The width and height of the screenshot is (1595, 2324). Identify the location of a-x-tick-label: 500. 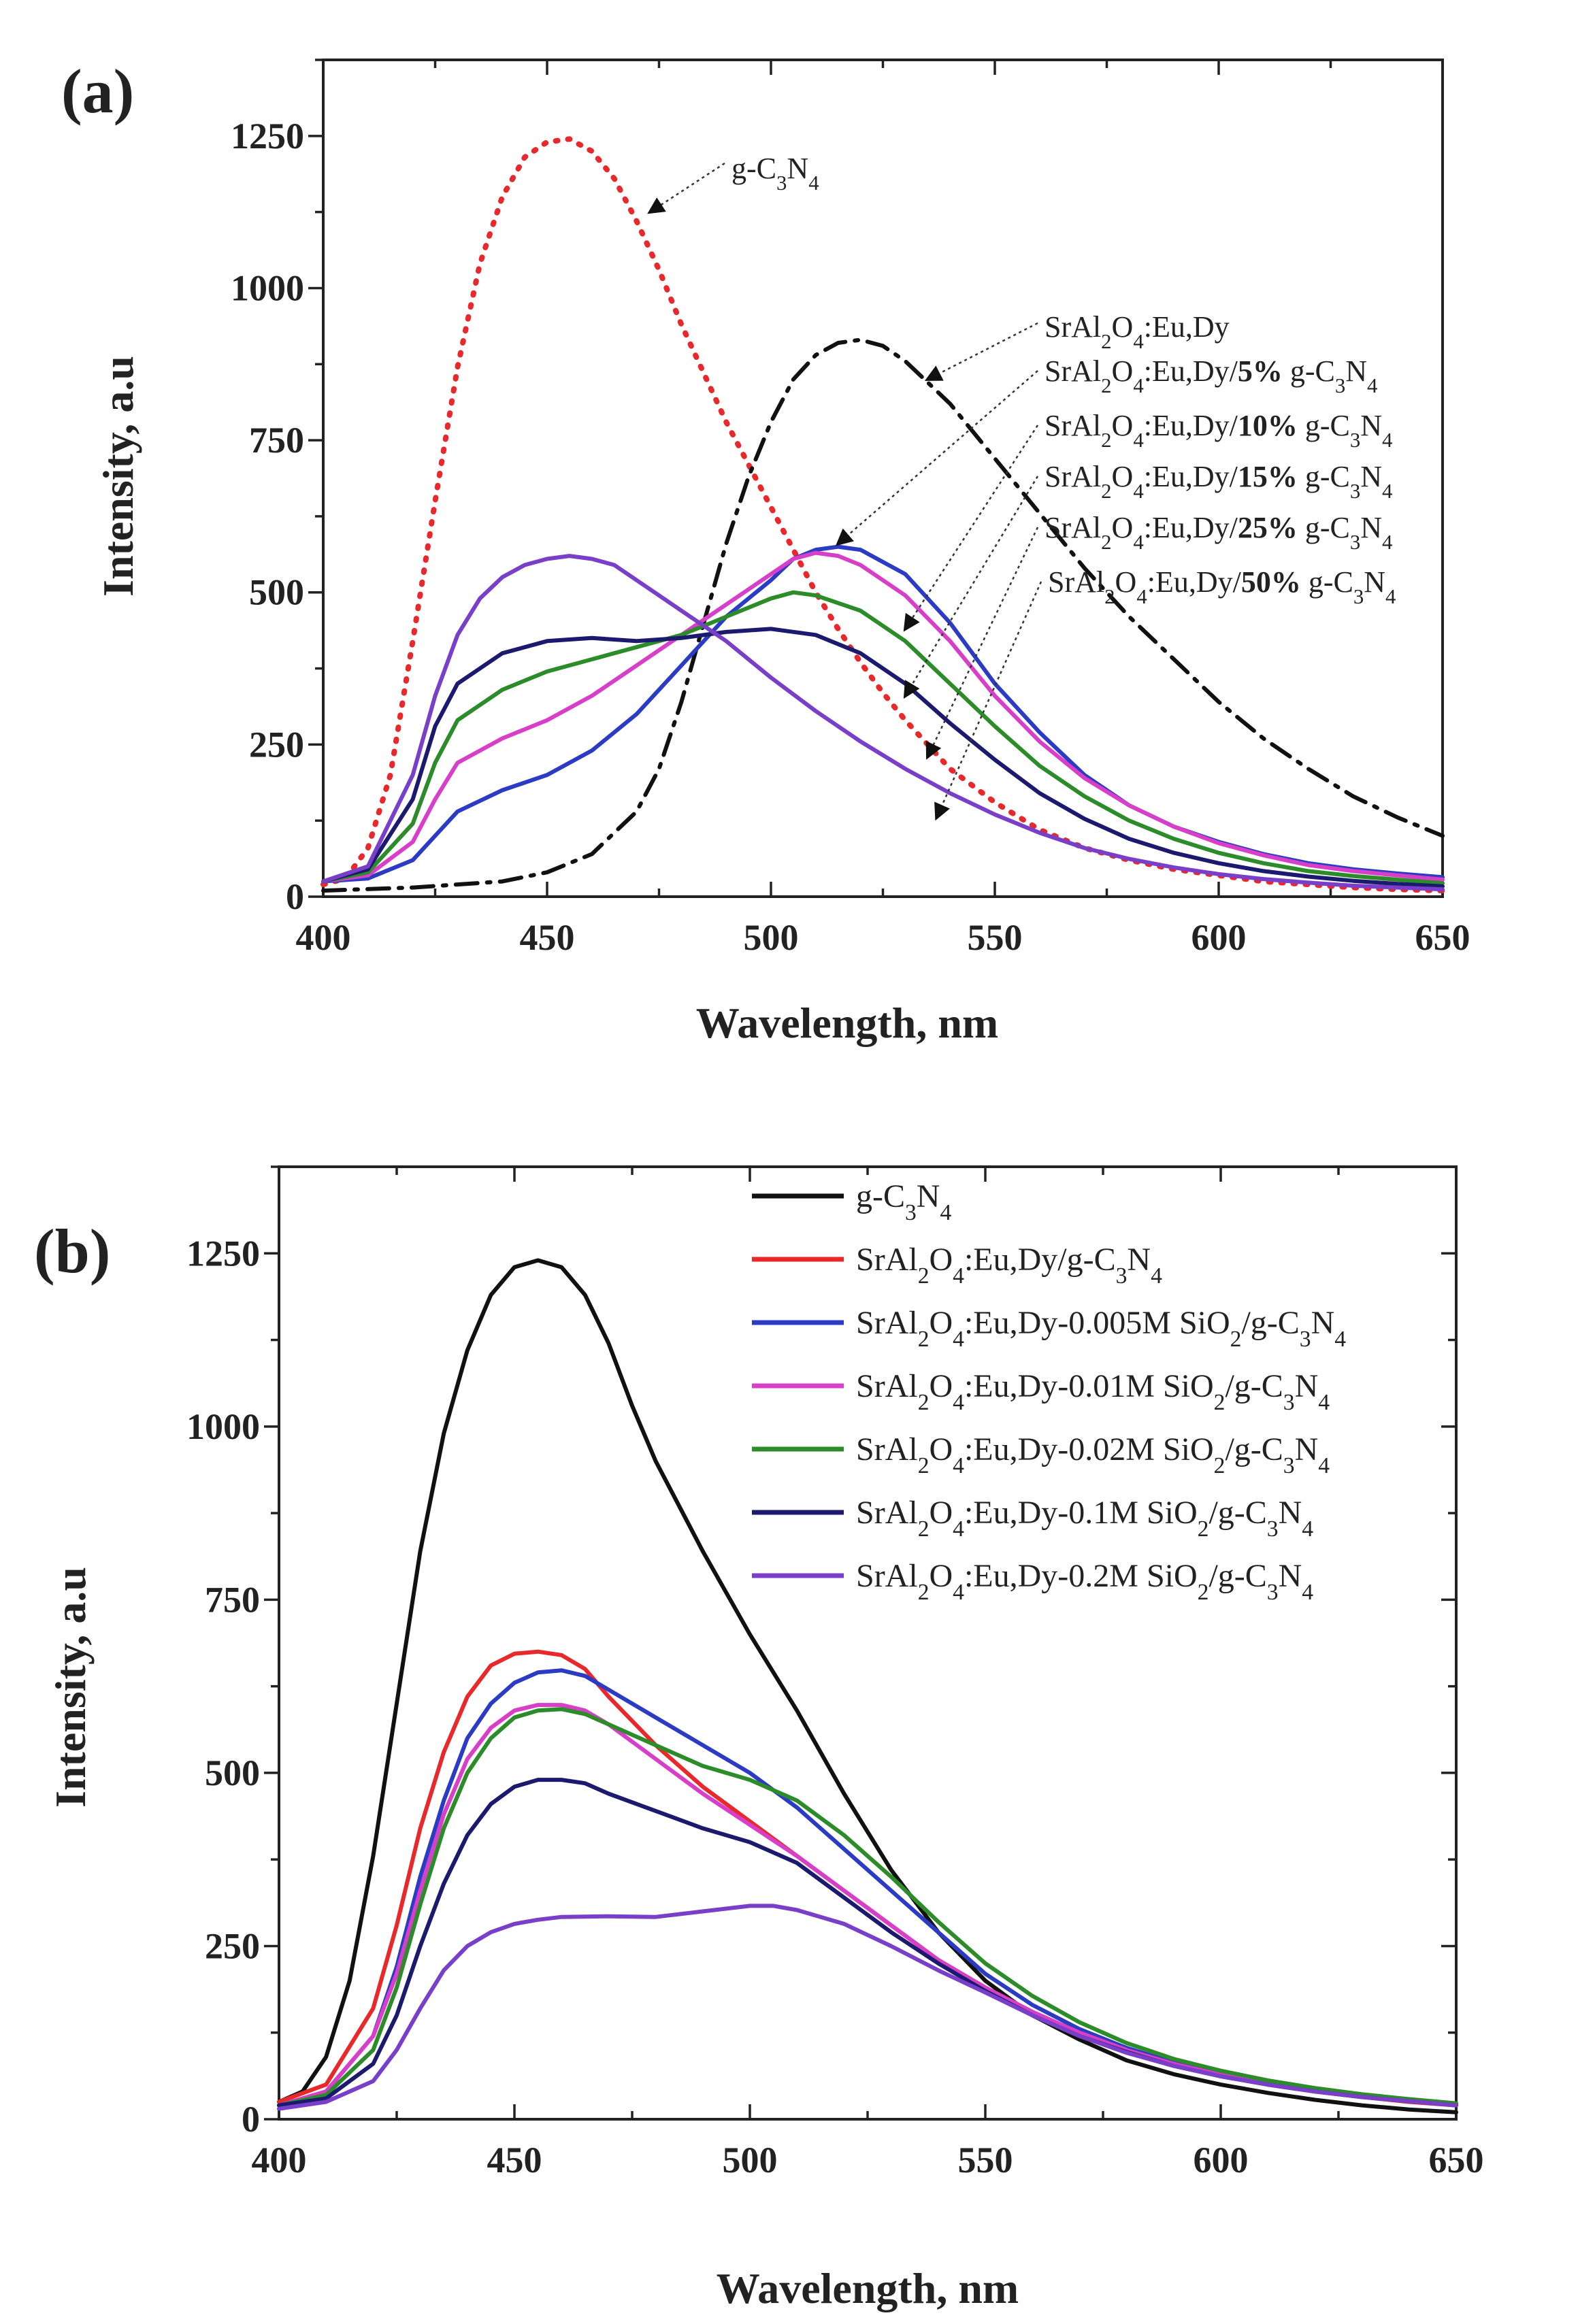
(771, 937).